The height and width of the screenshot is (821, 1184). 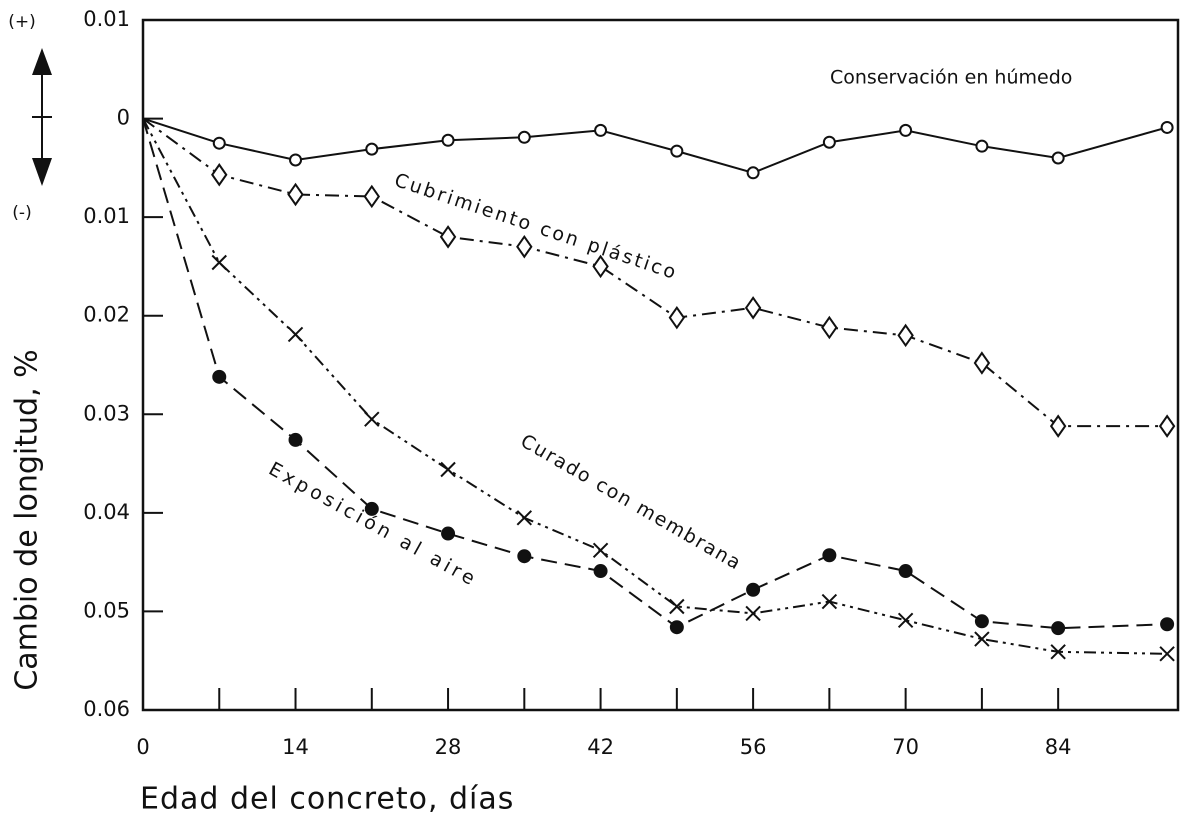 I want to click on y-tick-label: 0.05, so click(x=106, y=610).